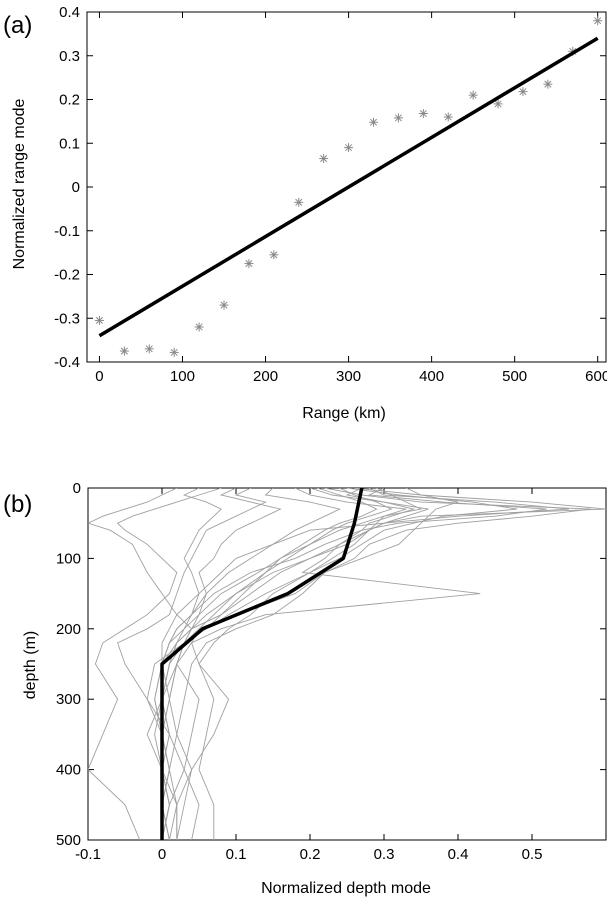 The height and width of the screenshot is (901, 607). I want to click on x-tick-label: 0.1, so click(236, 854).